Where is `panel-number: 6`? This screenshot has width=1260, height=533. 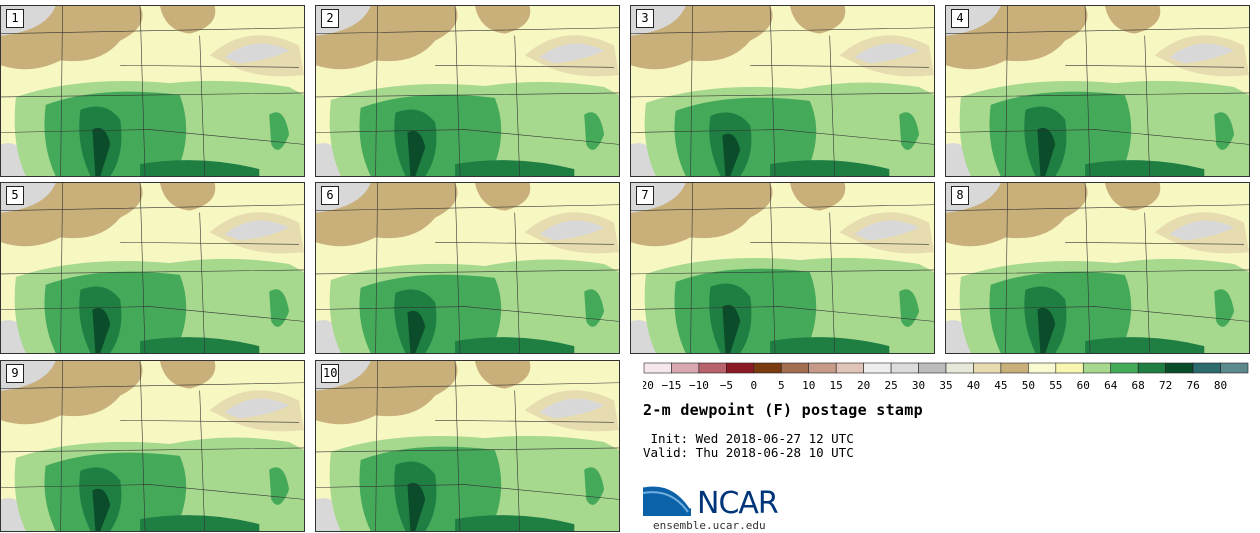 panel-number: 6 is located at coordinates (330, 195).